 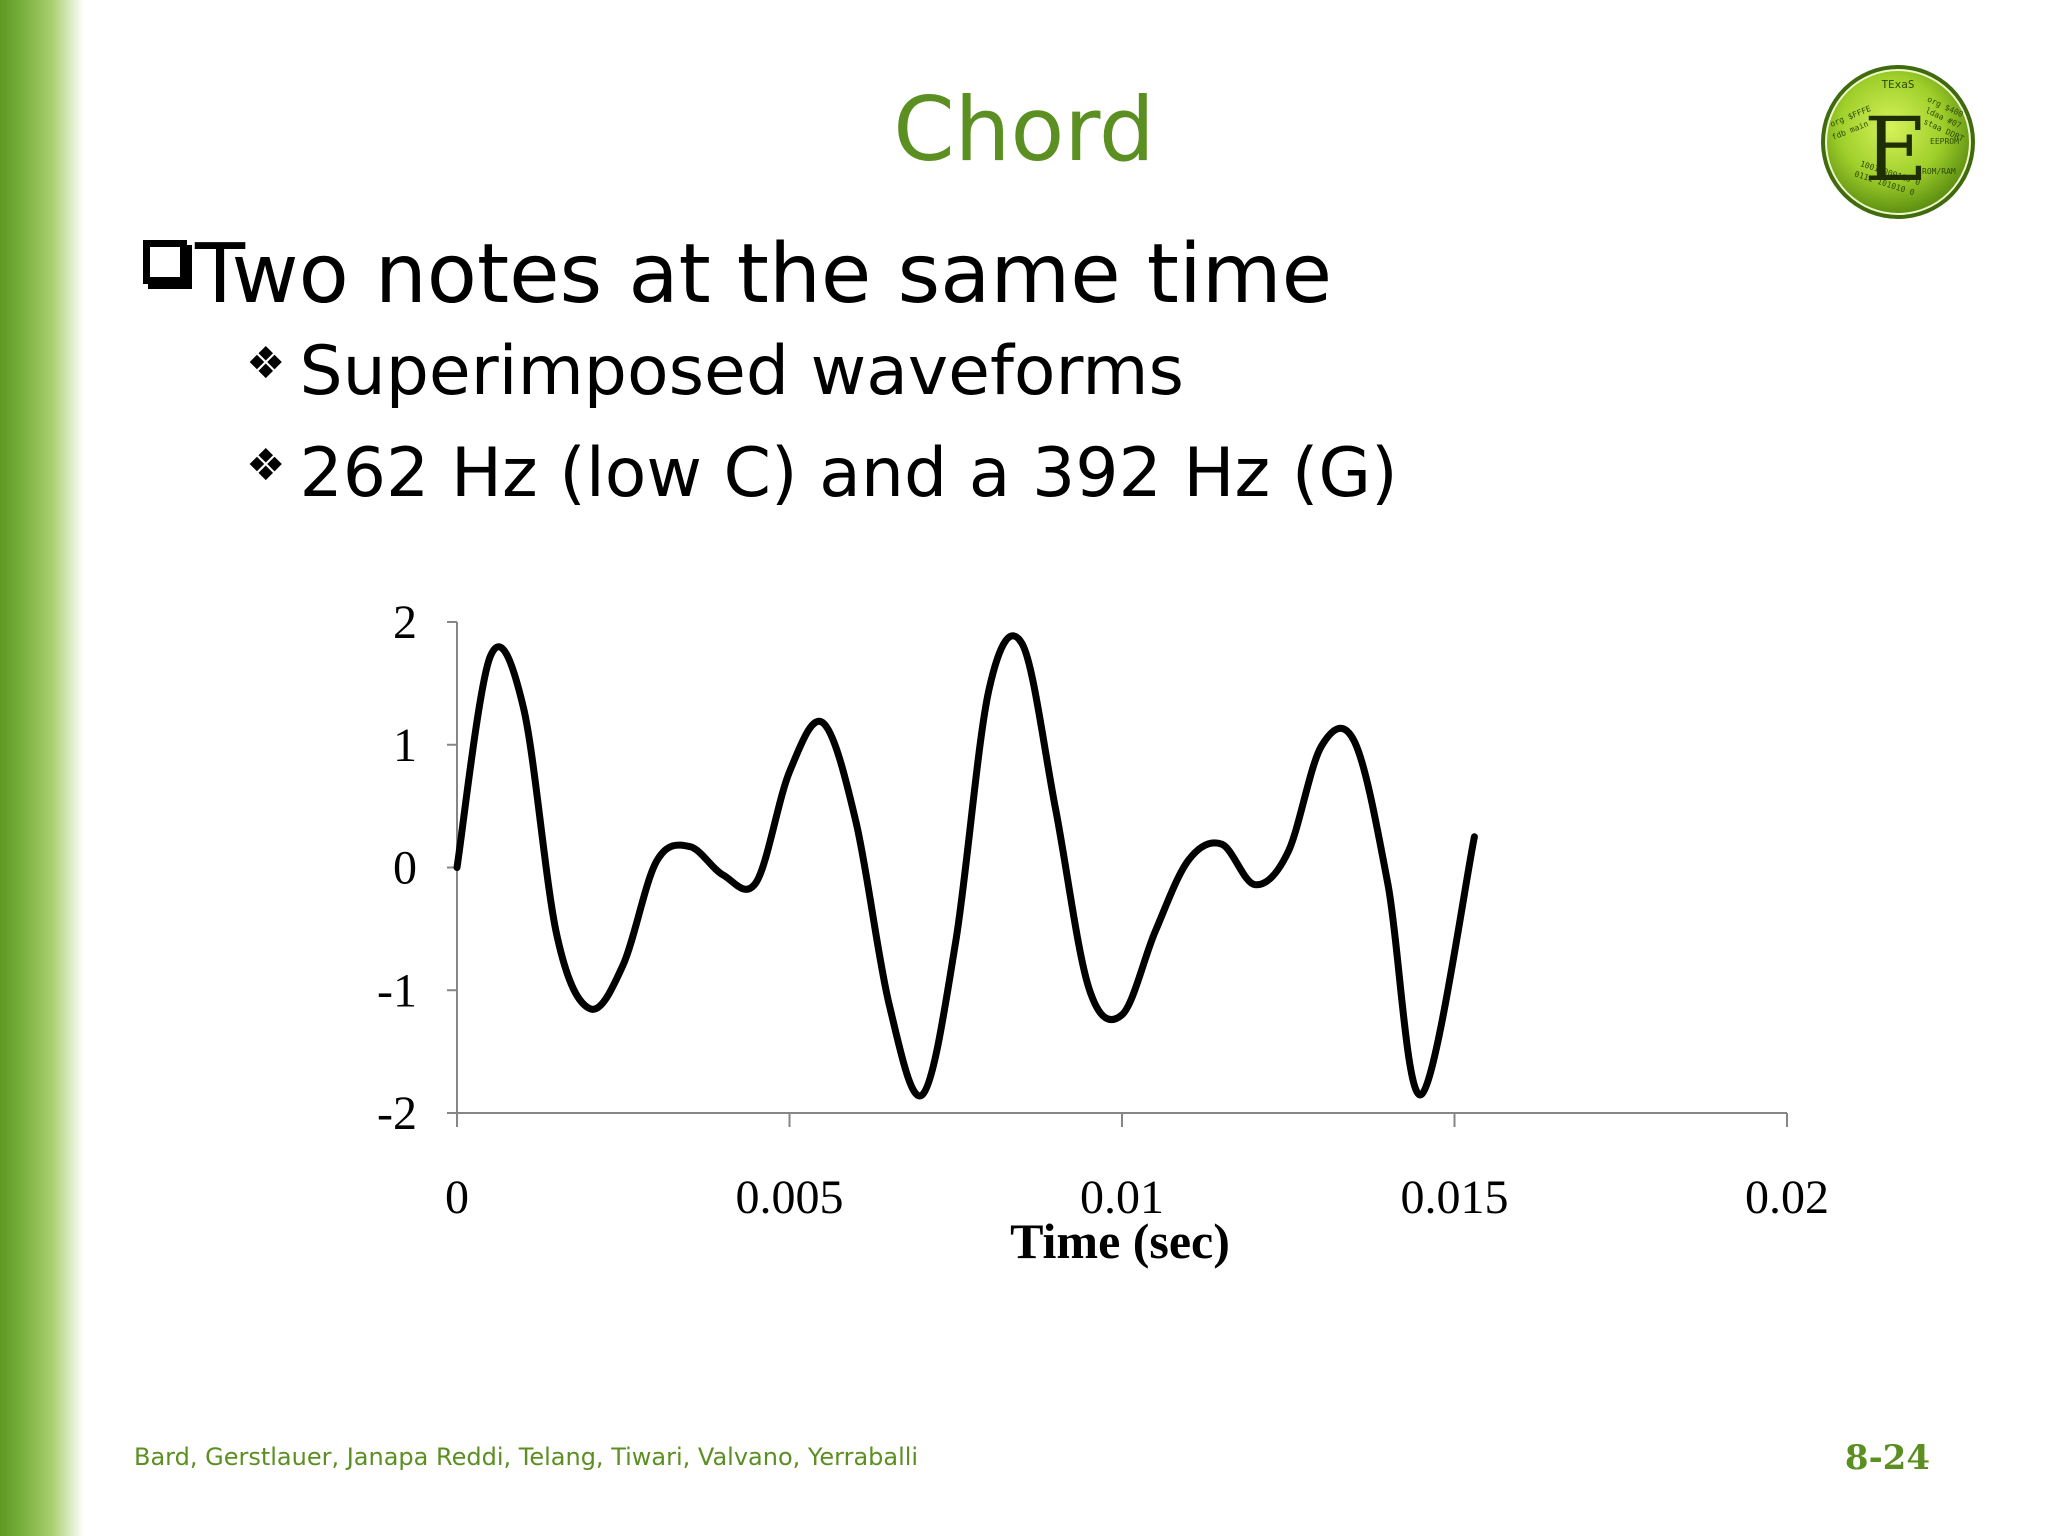 What do you see at coordinates (764, 274) in the screenshot?
I see `bullet-main-text: Two notes at the same time` at bounding box center [764, 274].